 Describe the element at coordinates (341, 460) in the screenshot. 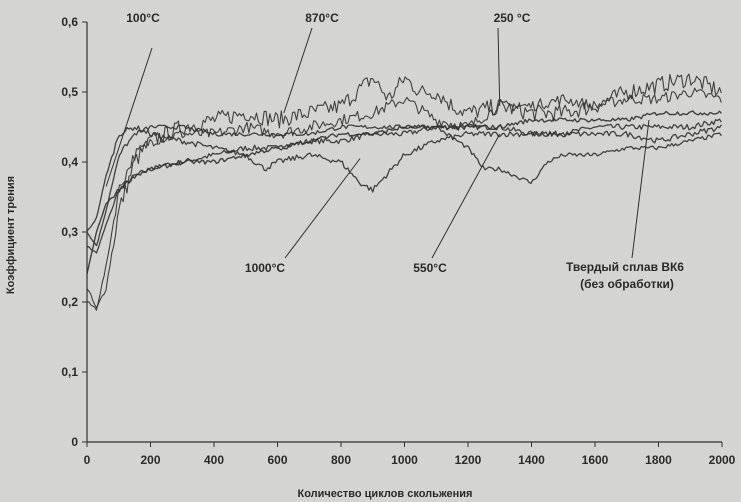

I see `x-tick-label: 800` at that location.